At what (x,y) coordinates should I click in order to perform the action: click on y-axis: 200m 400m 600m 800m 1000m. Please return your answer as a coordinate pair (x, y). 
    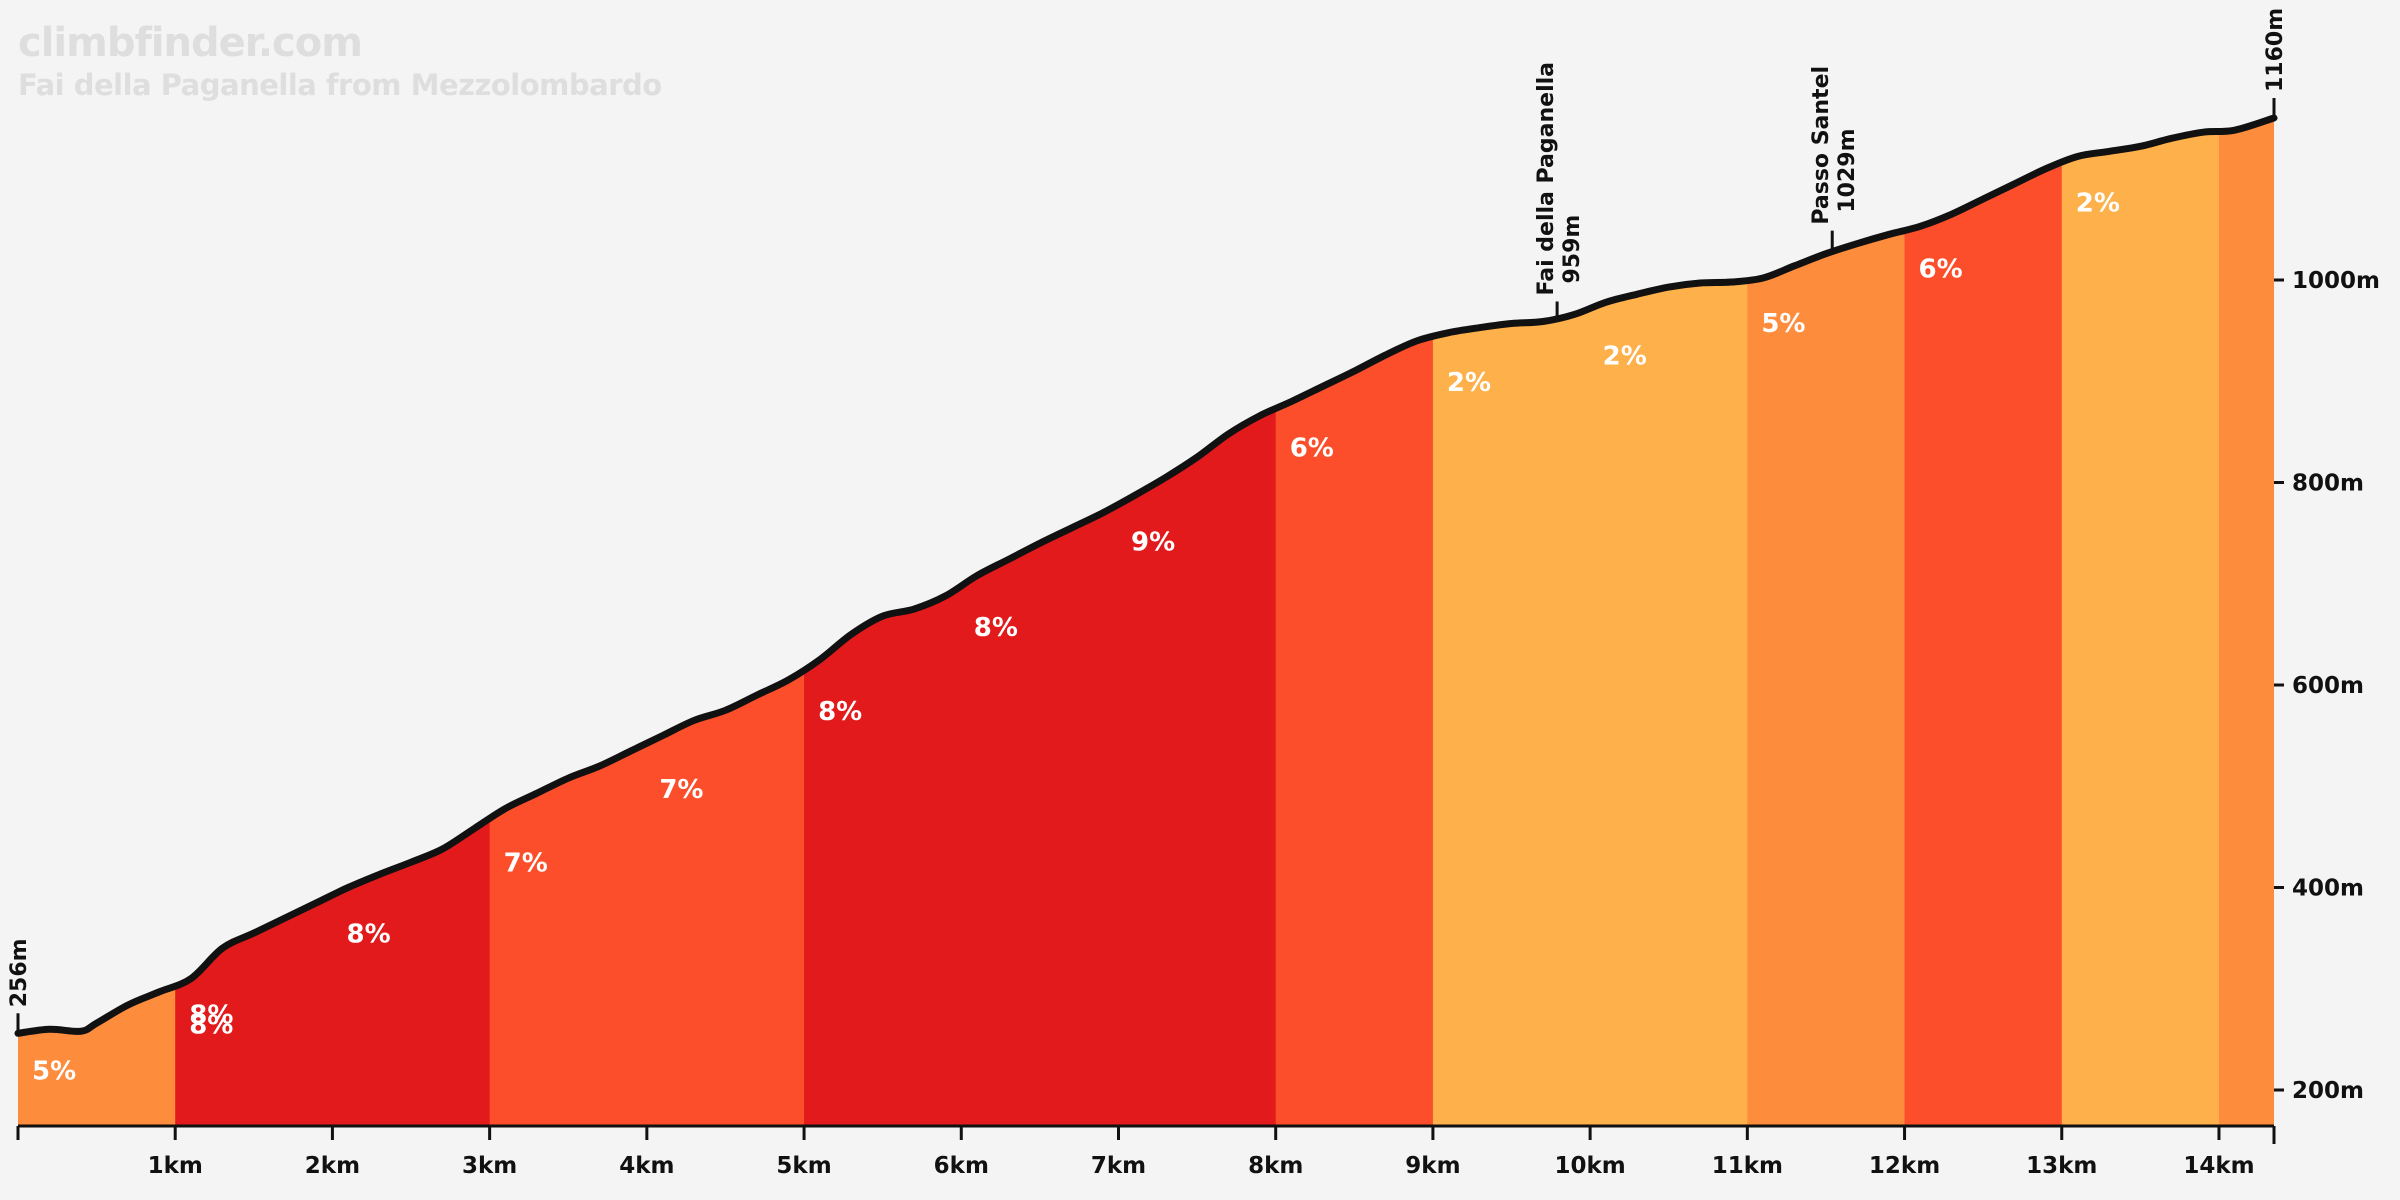
    Looking at the image, I should click on (2327, 686).